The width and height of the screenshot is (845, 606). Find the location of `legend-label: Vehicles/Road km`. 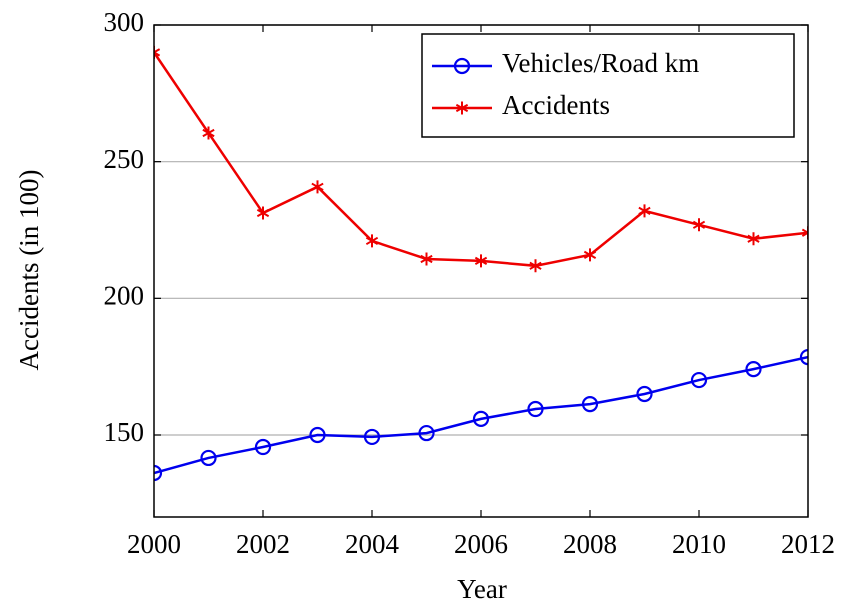

legend-label: Vehicles/Road km is located at coordinates (600, 63).